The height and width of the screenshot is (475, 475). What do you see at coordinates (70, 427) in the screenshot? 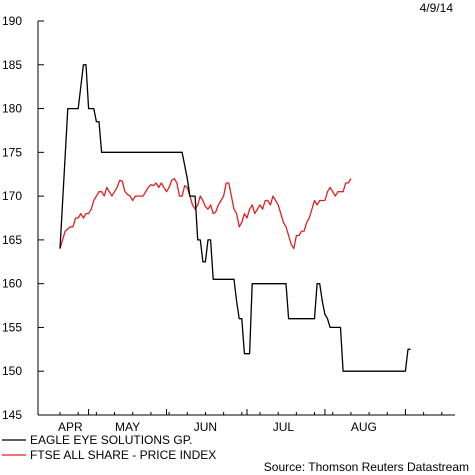
I see `x-tick-label: APR` at bounding box center [70, 427].